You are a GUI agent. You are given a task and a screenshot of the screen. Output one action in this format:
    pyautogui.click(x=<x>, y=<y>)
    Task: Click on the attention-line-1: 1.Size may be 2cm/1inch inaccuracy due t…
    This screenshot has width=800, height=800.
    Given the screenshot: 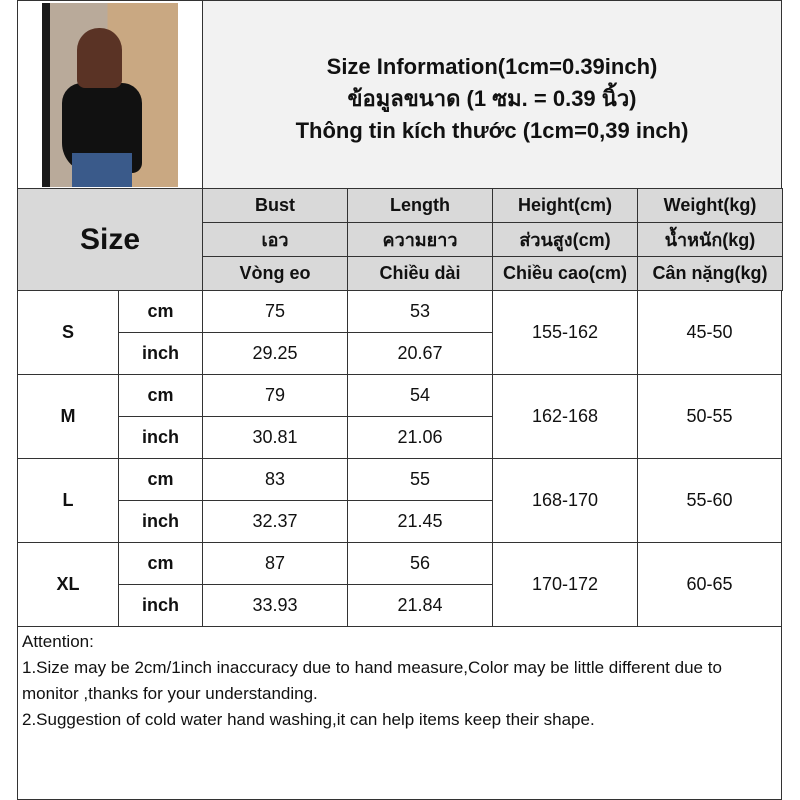 What is the action you would take?
    pyautogui.click(x=372, y=680)
    